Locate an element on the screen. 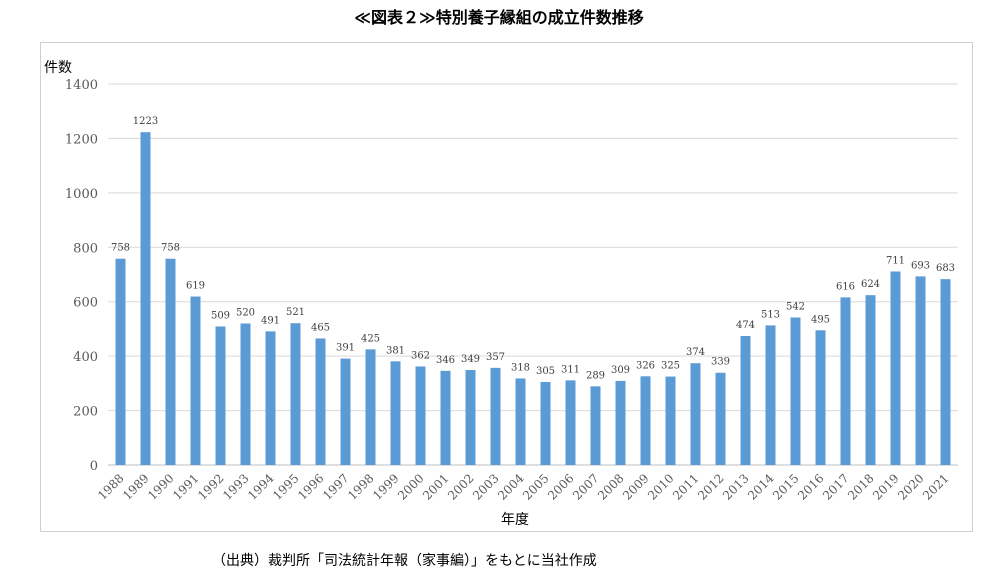 Image resolution: width=998 pixels, height=578 pixels. data-label: 346 is located at coordinates (445, 360).